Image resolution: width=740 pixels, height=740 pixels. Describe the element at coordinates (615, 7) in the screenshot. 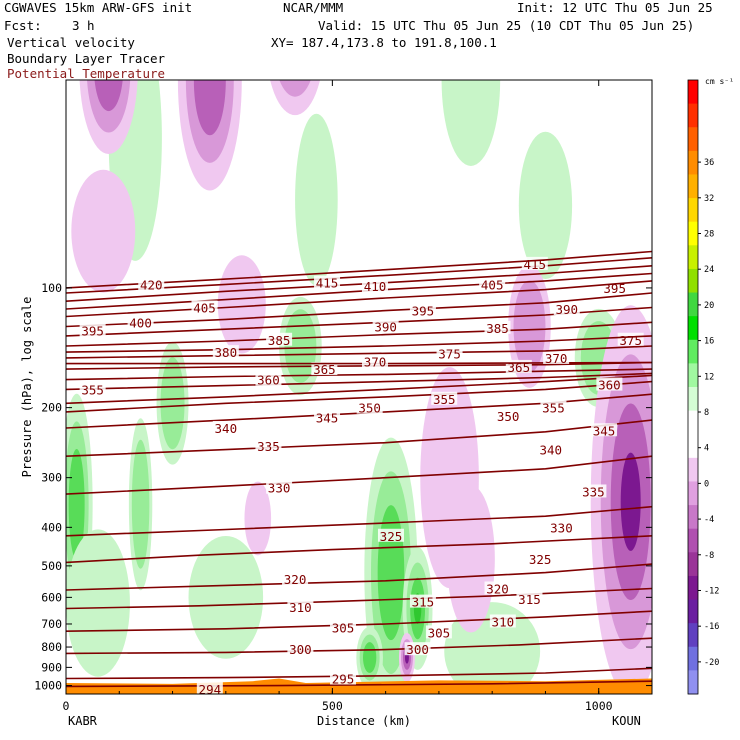

I see `init-time: Init: 12 UTC Thu 05 Jun 25` at that location.